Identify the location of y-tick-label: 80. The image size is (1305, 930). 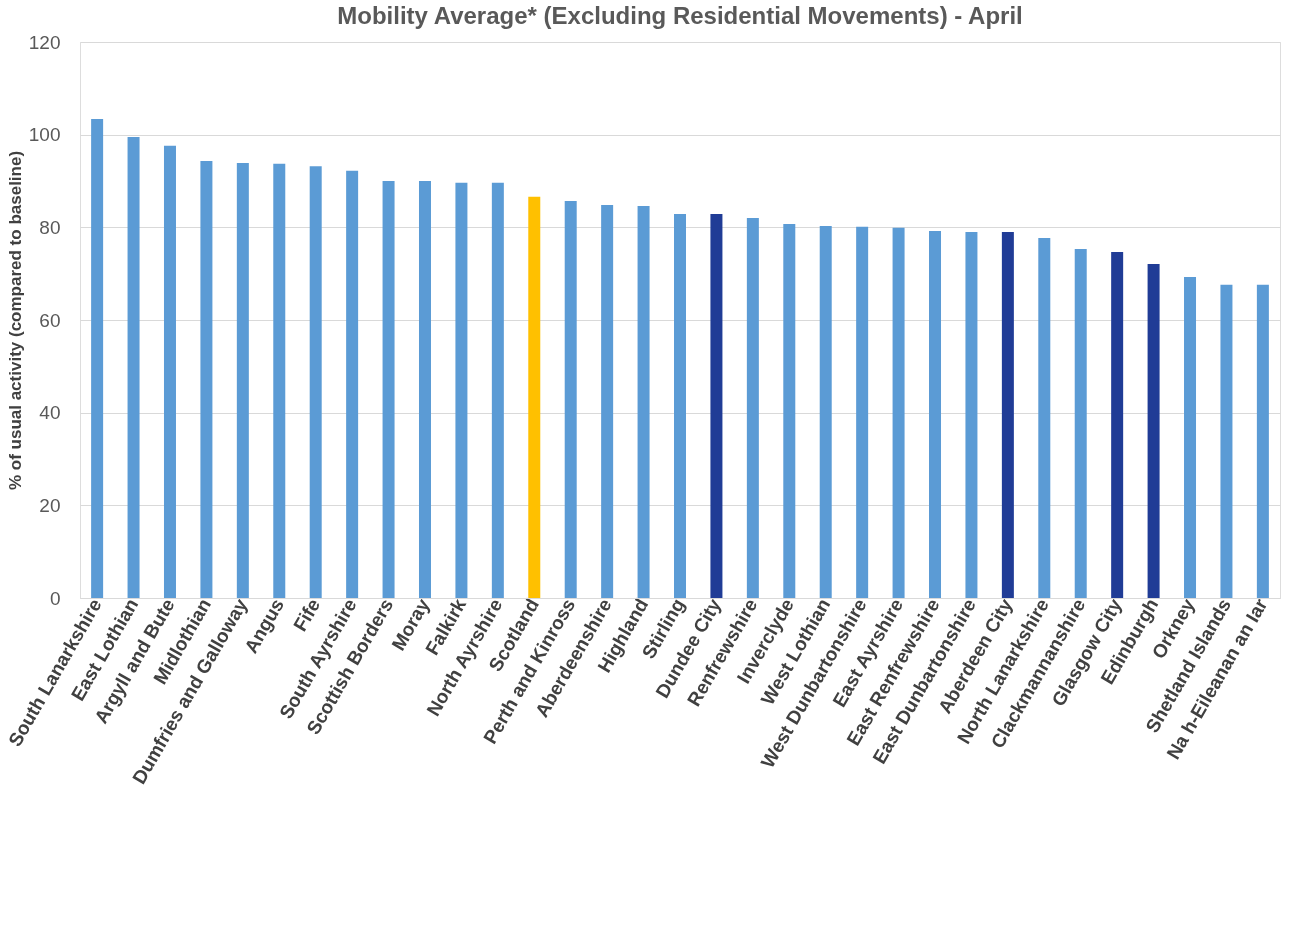
(50, 227).